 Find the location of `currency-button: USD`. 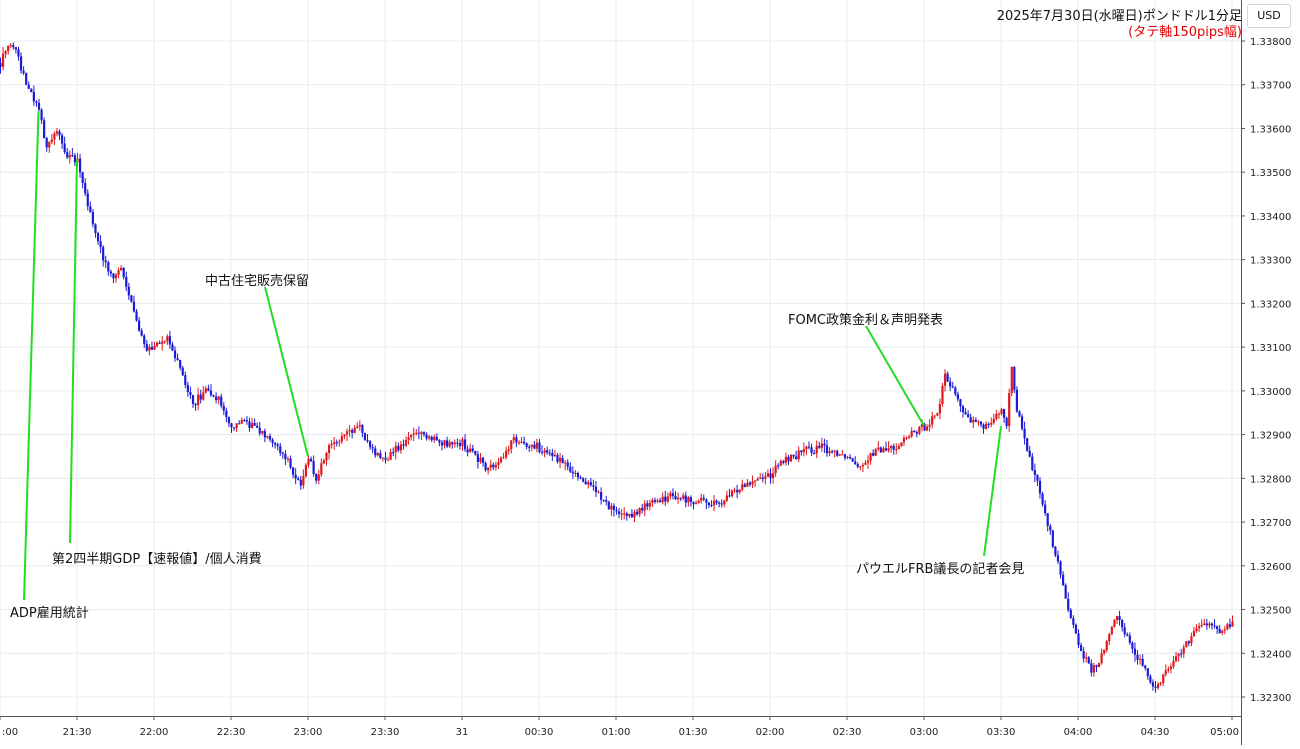

currency-button: USD is located at coordinates (1269, 16).